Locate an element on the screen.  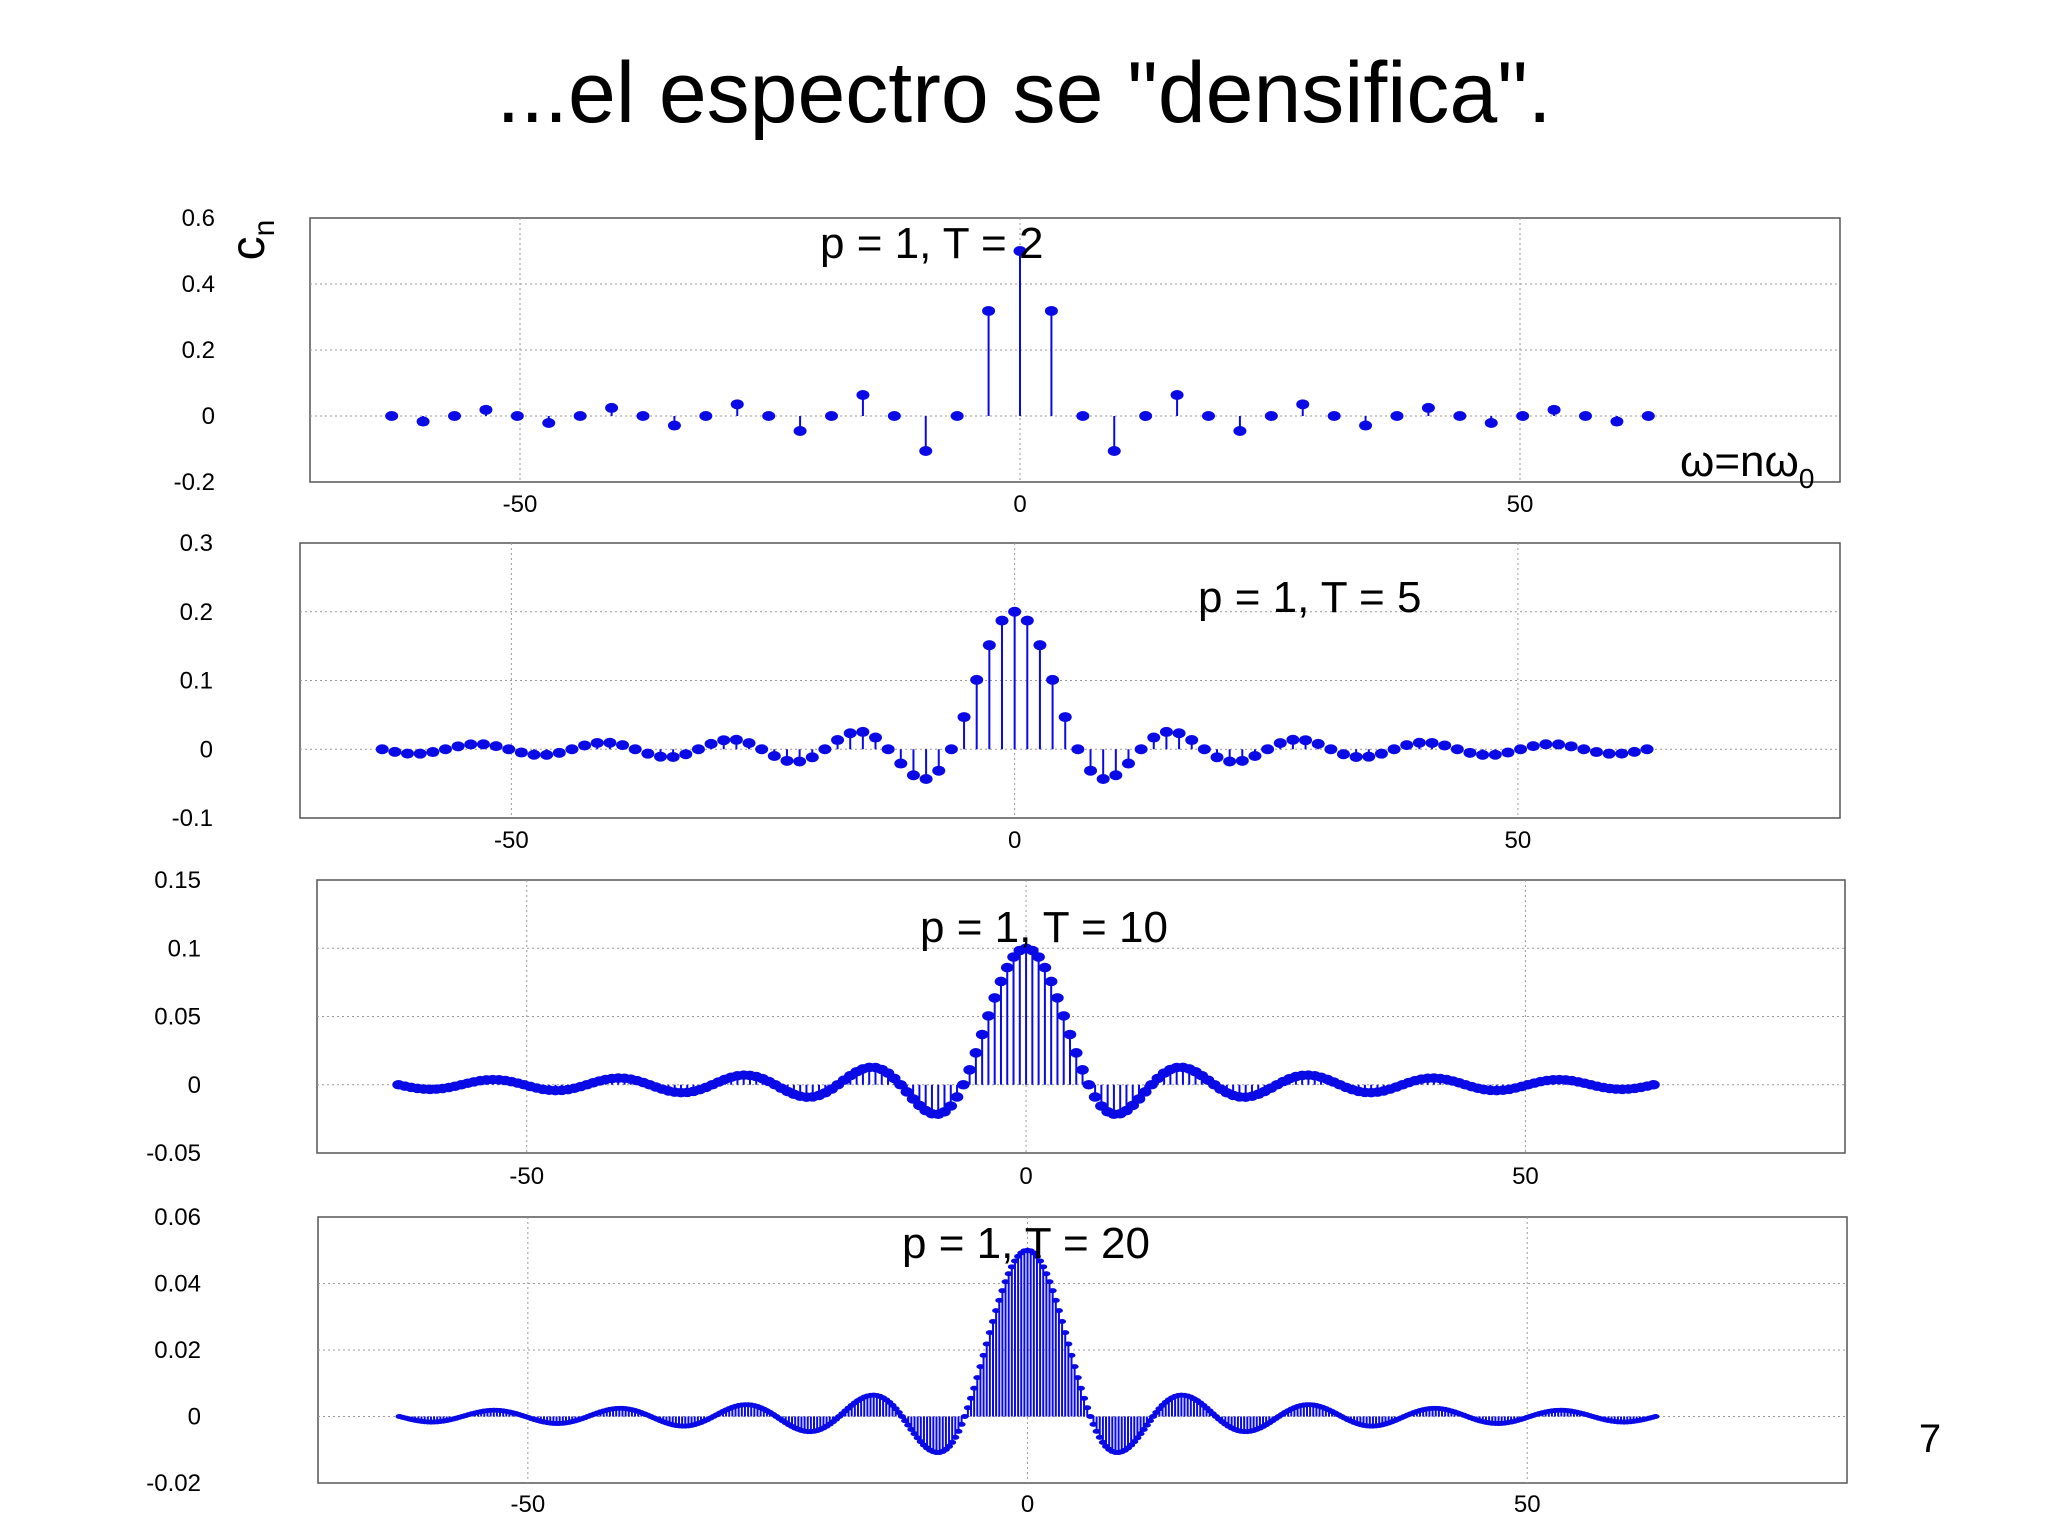
y-tick-label: 0.02 is located at coordinates (177, 1350).